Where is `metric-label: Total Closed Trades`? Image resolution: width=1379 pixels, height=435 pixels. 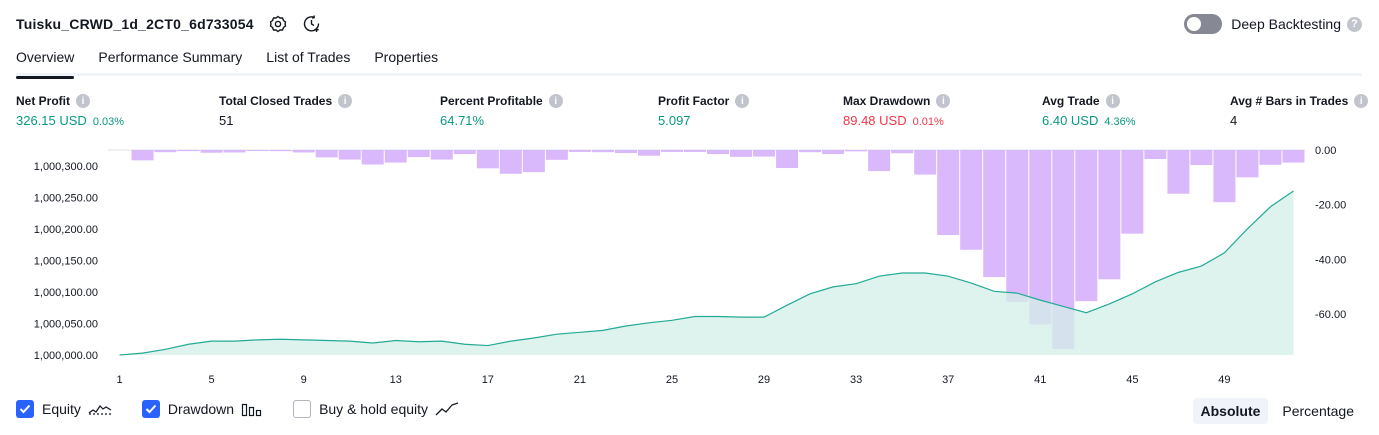
metric-label: Total Closed Trades is located at coordinates (276, 101).